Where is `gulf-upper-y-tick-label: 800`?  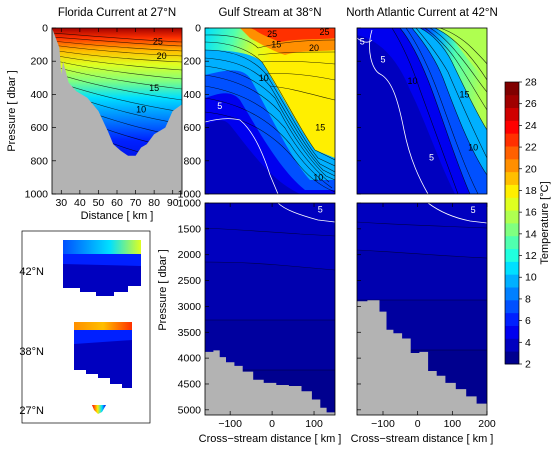 gulf-upper-y-tick-label: 800 is located at coordinates (192, 161).